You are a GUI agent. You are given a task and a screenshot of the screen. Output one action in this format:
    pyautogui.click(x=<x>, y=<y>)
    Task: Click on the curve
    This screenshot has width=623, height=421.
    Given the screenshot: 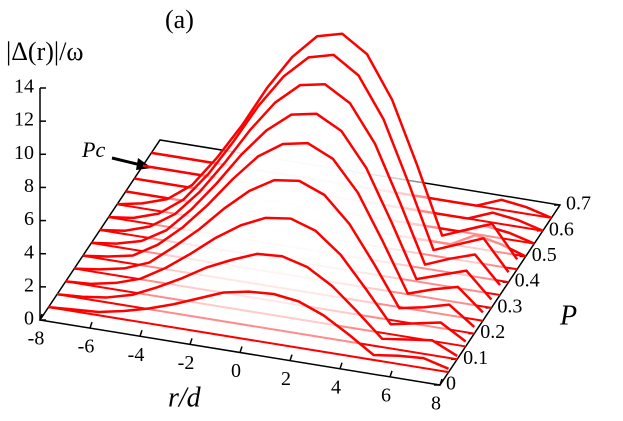 What is the action you would take?
    pyautogui.click(x=249, y=330)
    